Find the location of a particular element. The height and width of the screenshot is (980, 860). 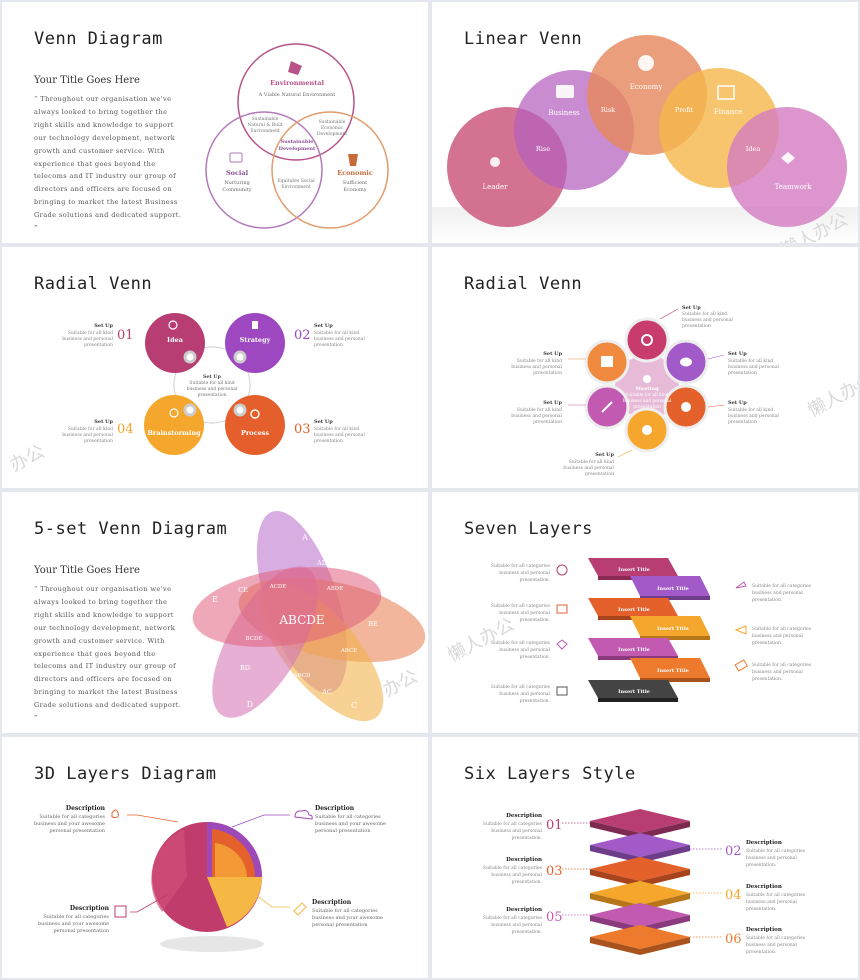

finance-label: Finance is located at coordinates (728, 112).